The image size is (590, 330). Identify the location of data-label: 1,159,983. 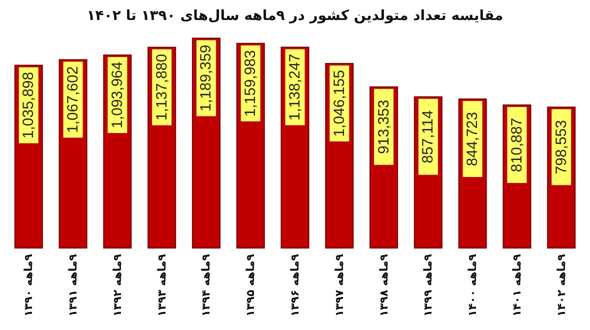
(251, 83).